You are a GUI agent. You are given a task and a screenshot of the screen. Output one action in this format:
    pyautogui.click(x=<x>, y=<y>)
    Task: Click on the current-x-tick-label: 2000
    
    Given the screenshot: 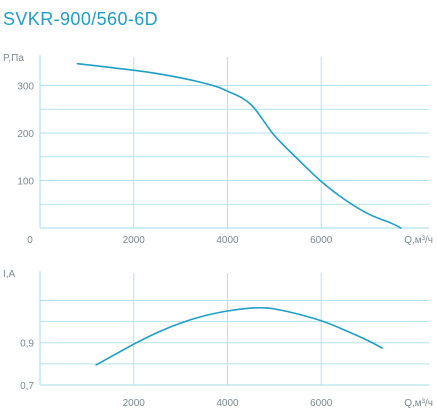 What is the action you would take?
    pyautogui.click(x=134, y=403)
    